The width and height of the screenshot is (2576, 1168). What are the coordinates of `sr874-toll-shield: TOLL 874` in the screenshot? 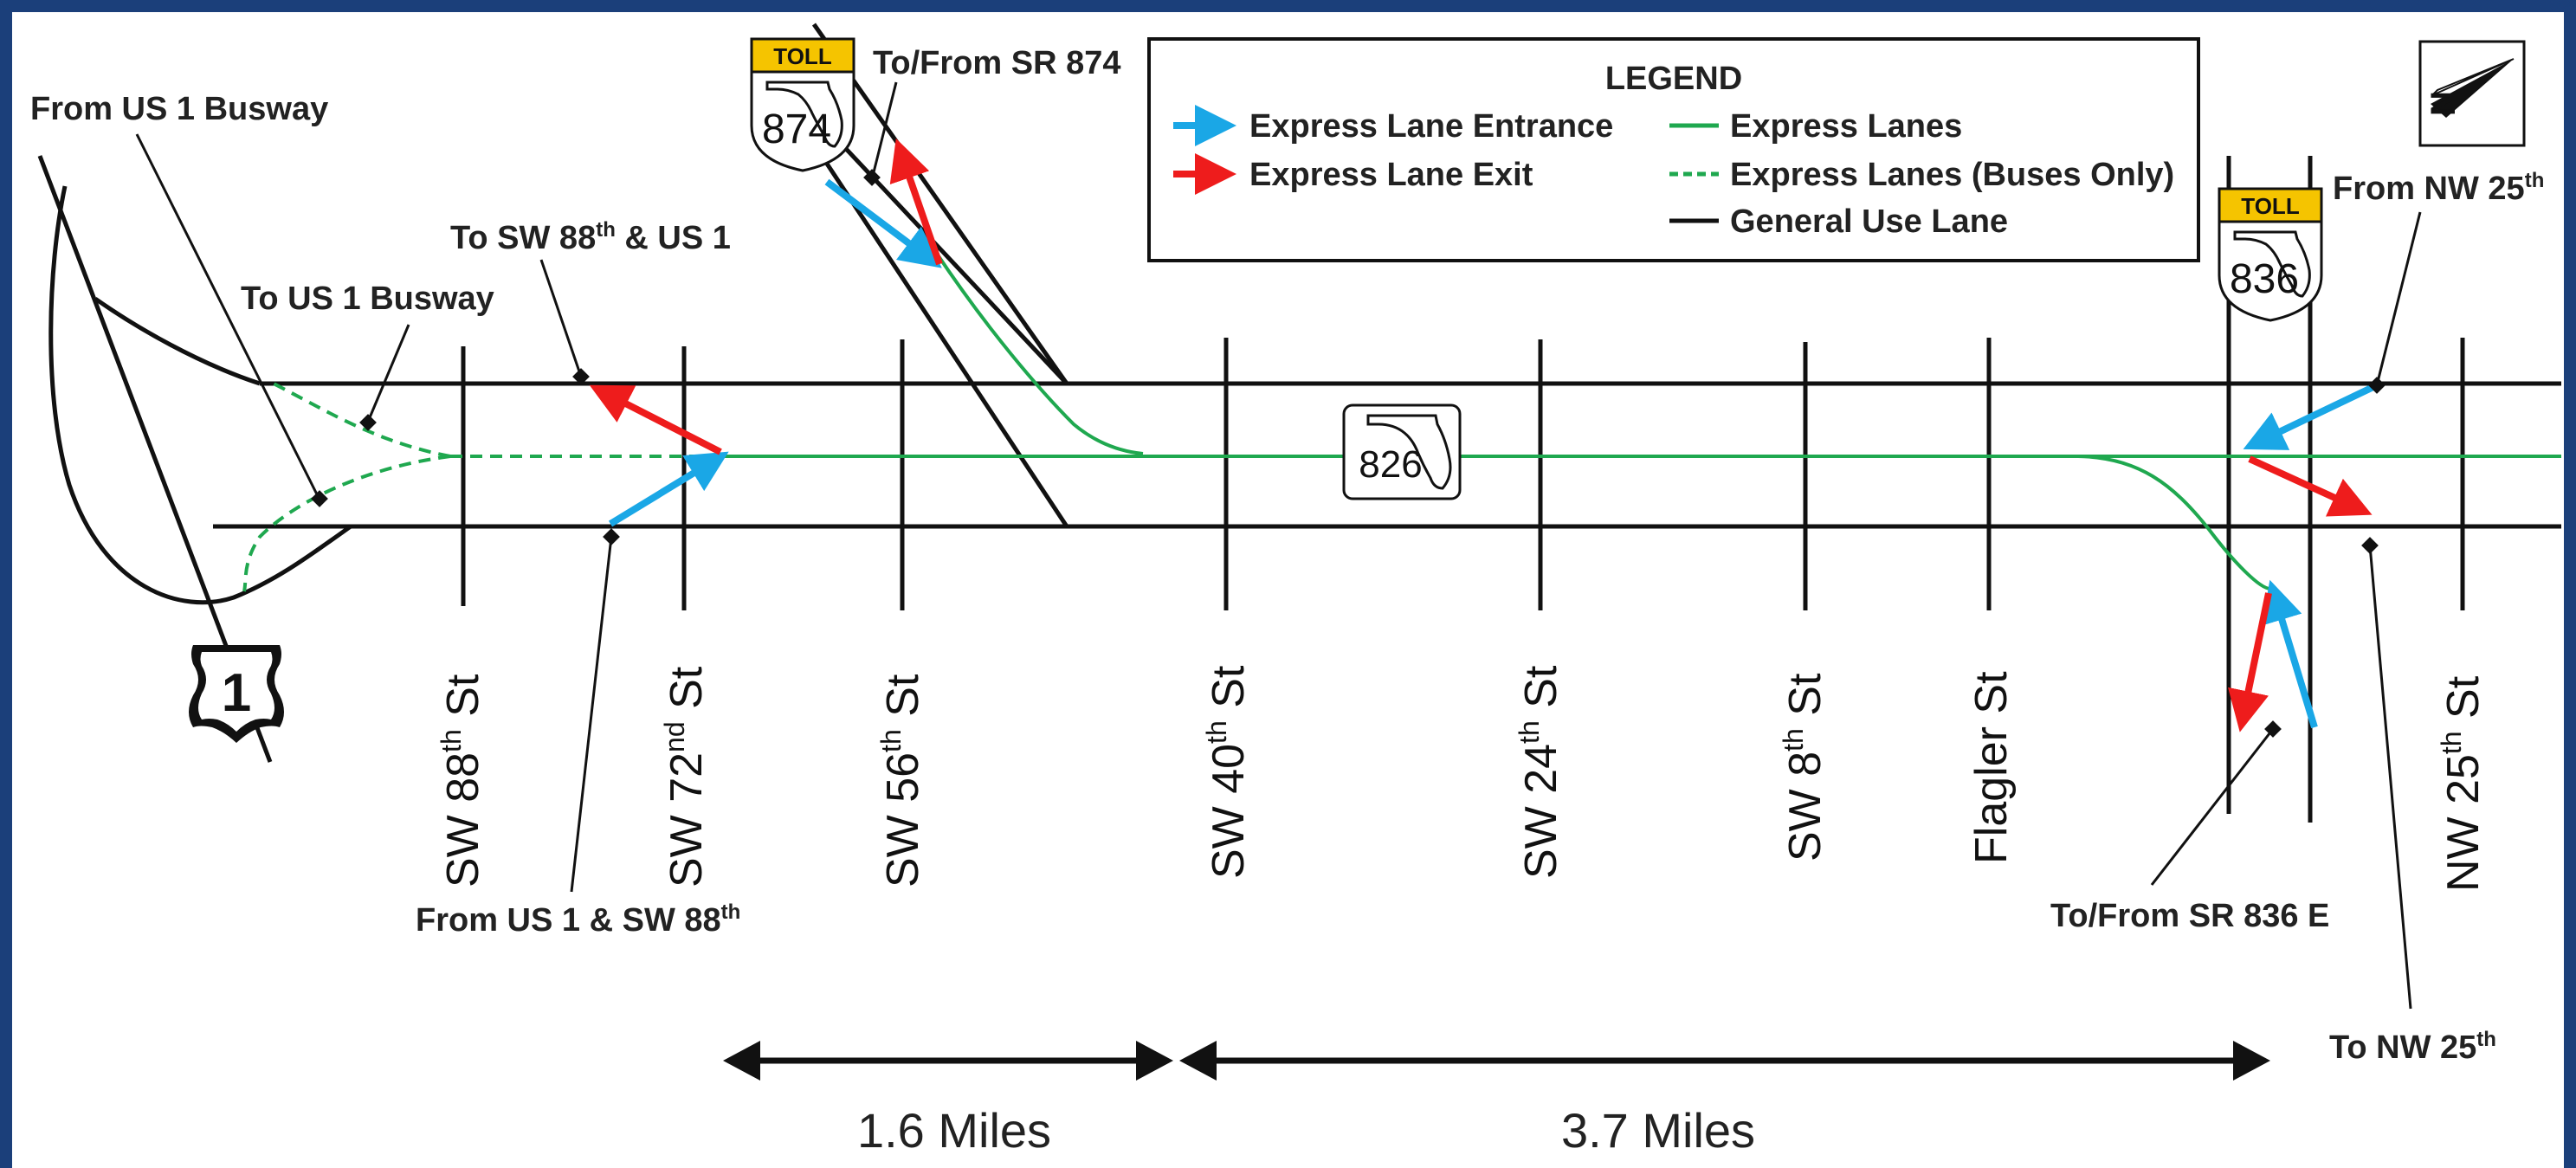 It's located at (802, 104).